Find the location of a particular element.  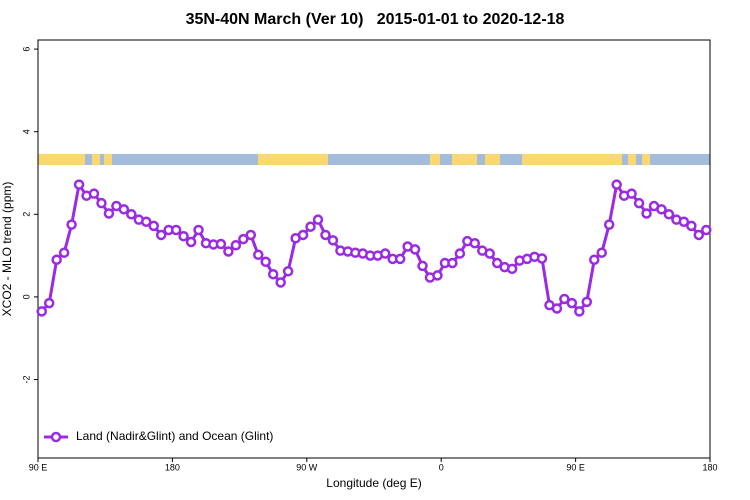

land-ocean-band is located at coordinates (374, 159).